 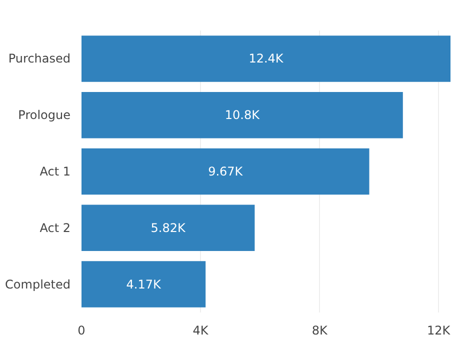 I want to click on data-label: 10.8K, so click(x=242, y=115).